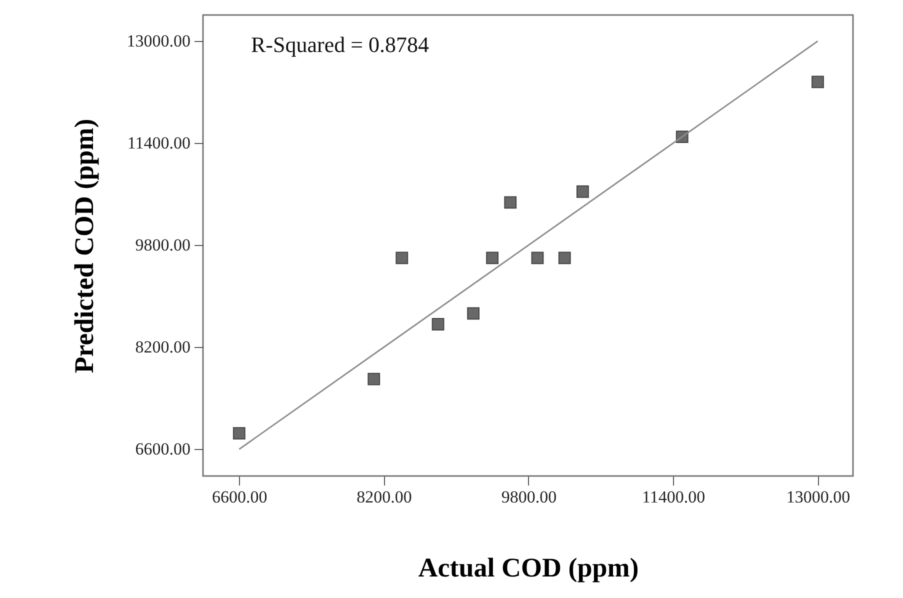 Image resolution: width=903 pixels, height=598 pixels. Describe the element at coordinates (818, 497) in the screenshot. I see `x-tick-label: 13000.00` at that location.